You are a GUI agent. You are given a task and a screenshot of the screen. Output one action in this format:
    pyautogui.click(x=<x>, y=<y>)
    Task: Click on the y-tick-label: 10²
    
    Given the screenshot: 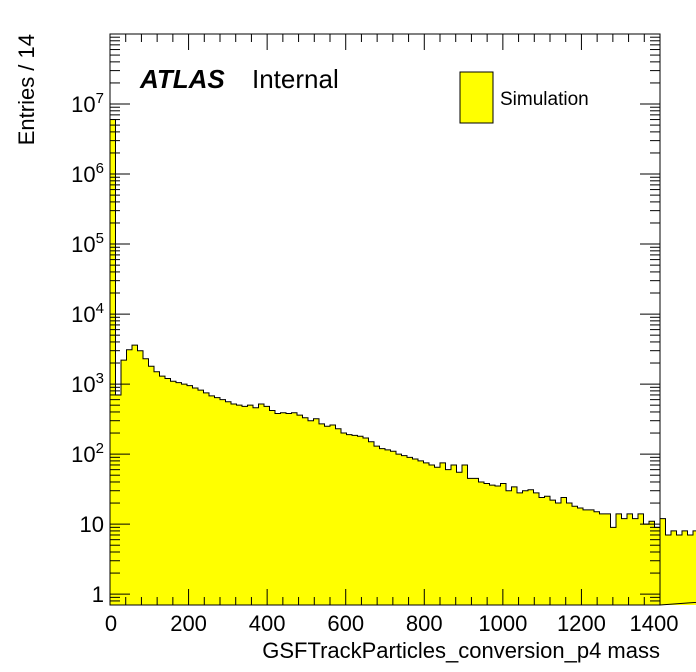 What is the action you would take?
    pyautogui.click(x=87, y=453)
    